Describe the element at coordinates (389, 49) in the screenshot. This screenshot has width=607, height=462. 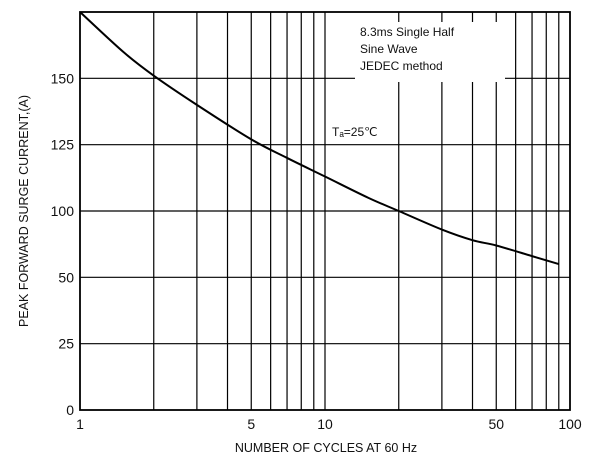
I see `annotation-line-2: Sine Wave` at that location.